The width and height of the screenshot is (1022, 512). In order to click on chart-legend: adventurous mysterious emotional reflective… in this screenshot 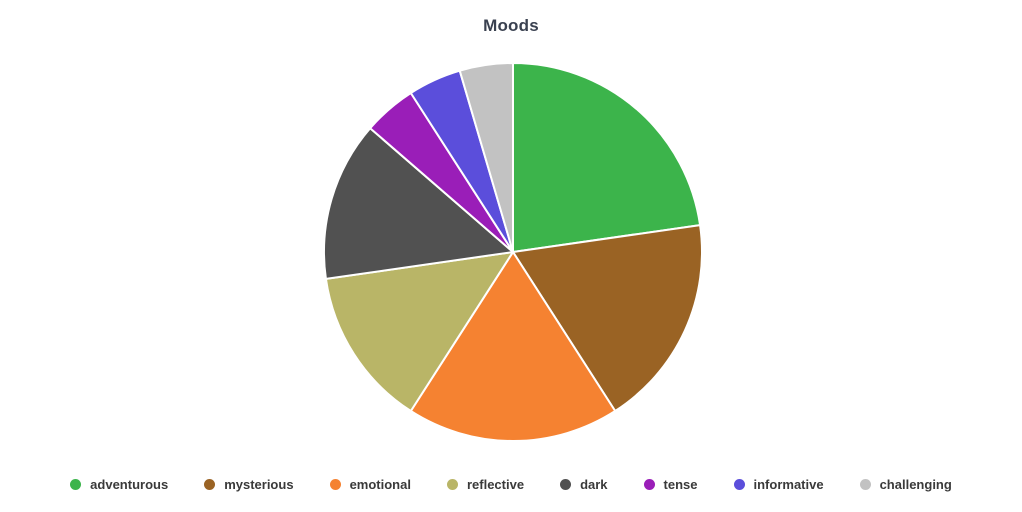, I will do `click(511, 484)`.